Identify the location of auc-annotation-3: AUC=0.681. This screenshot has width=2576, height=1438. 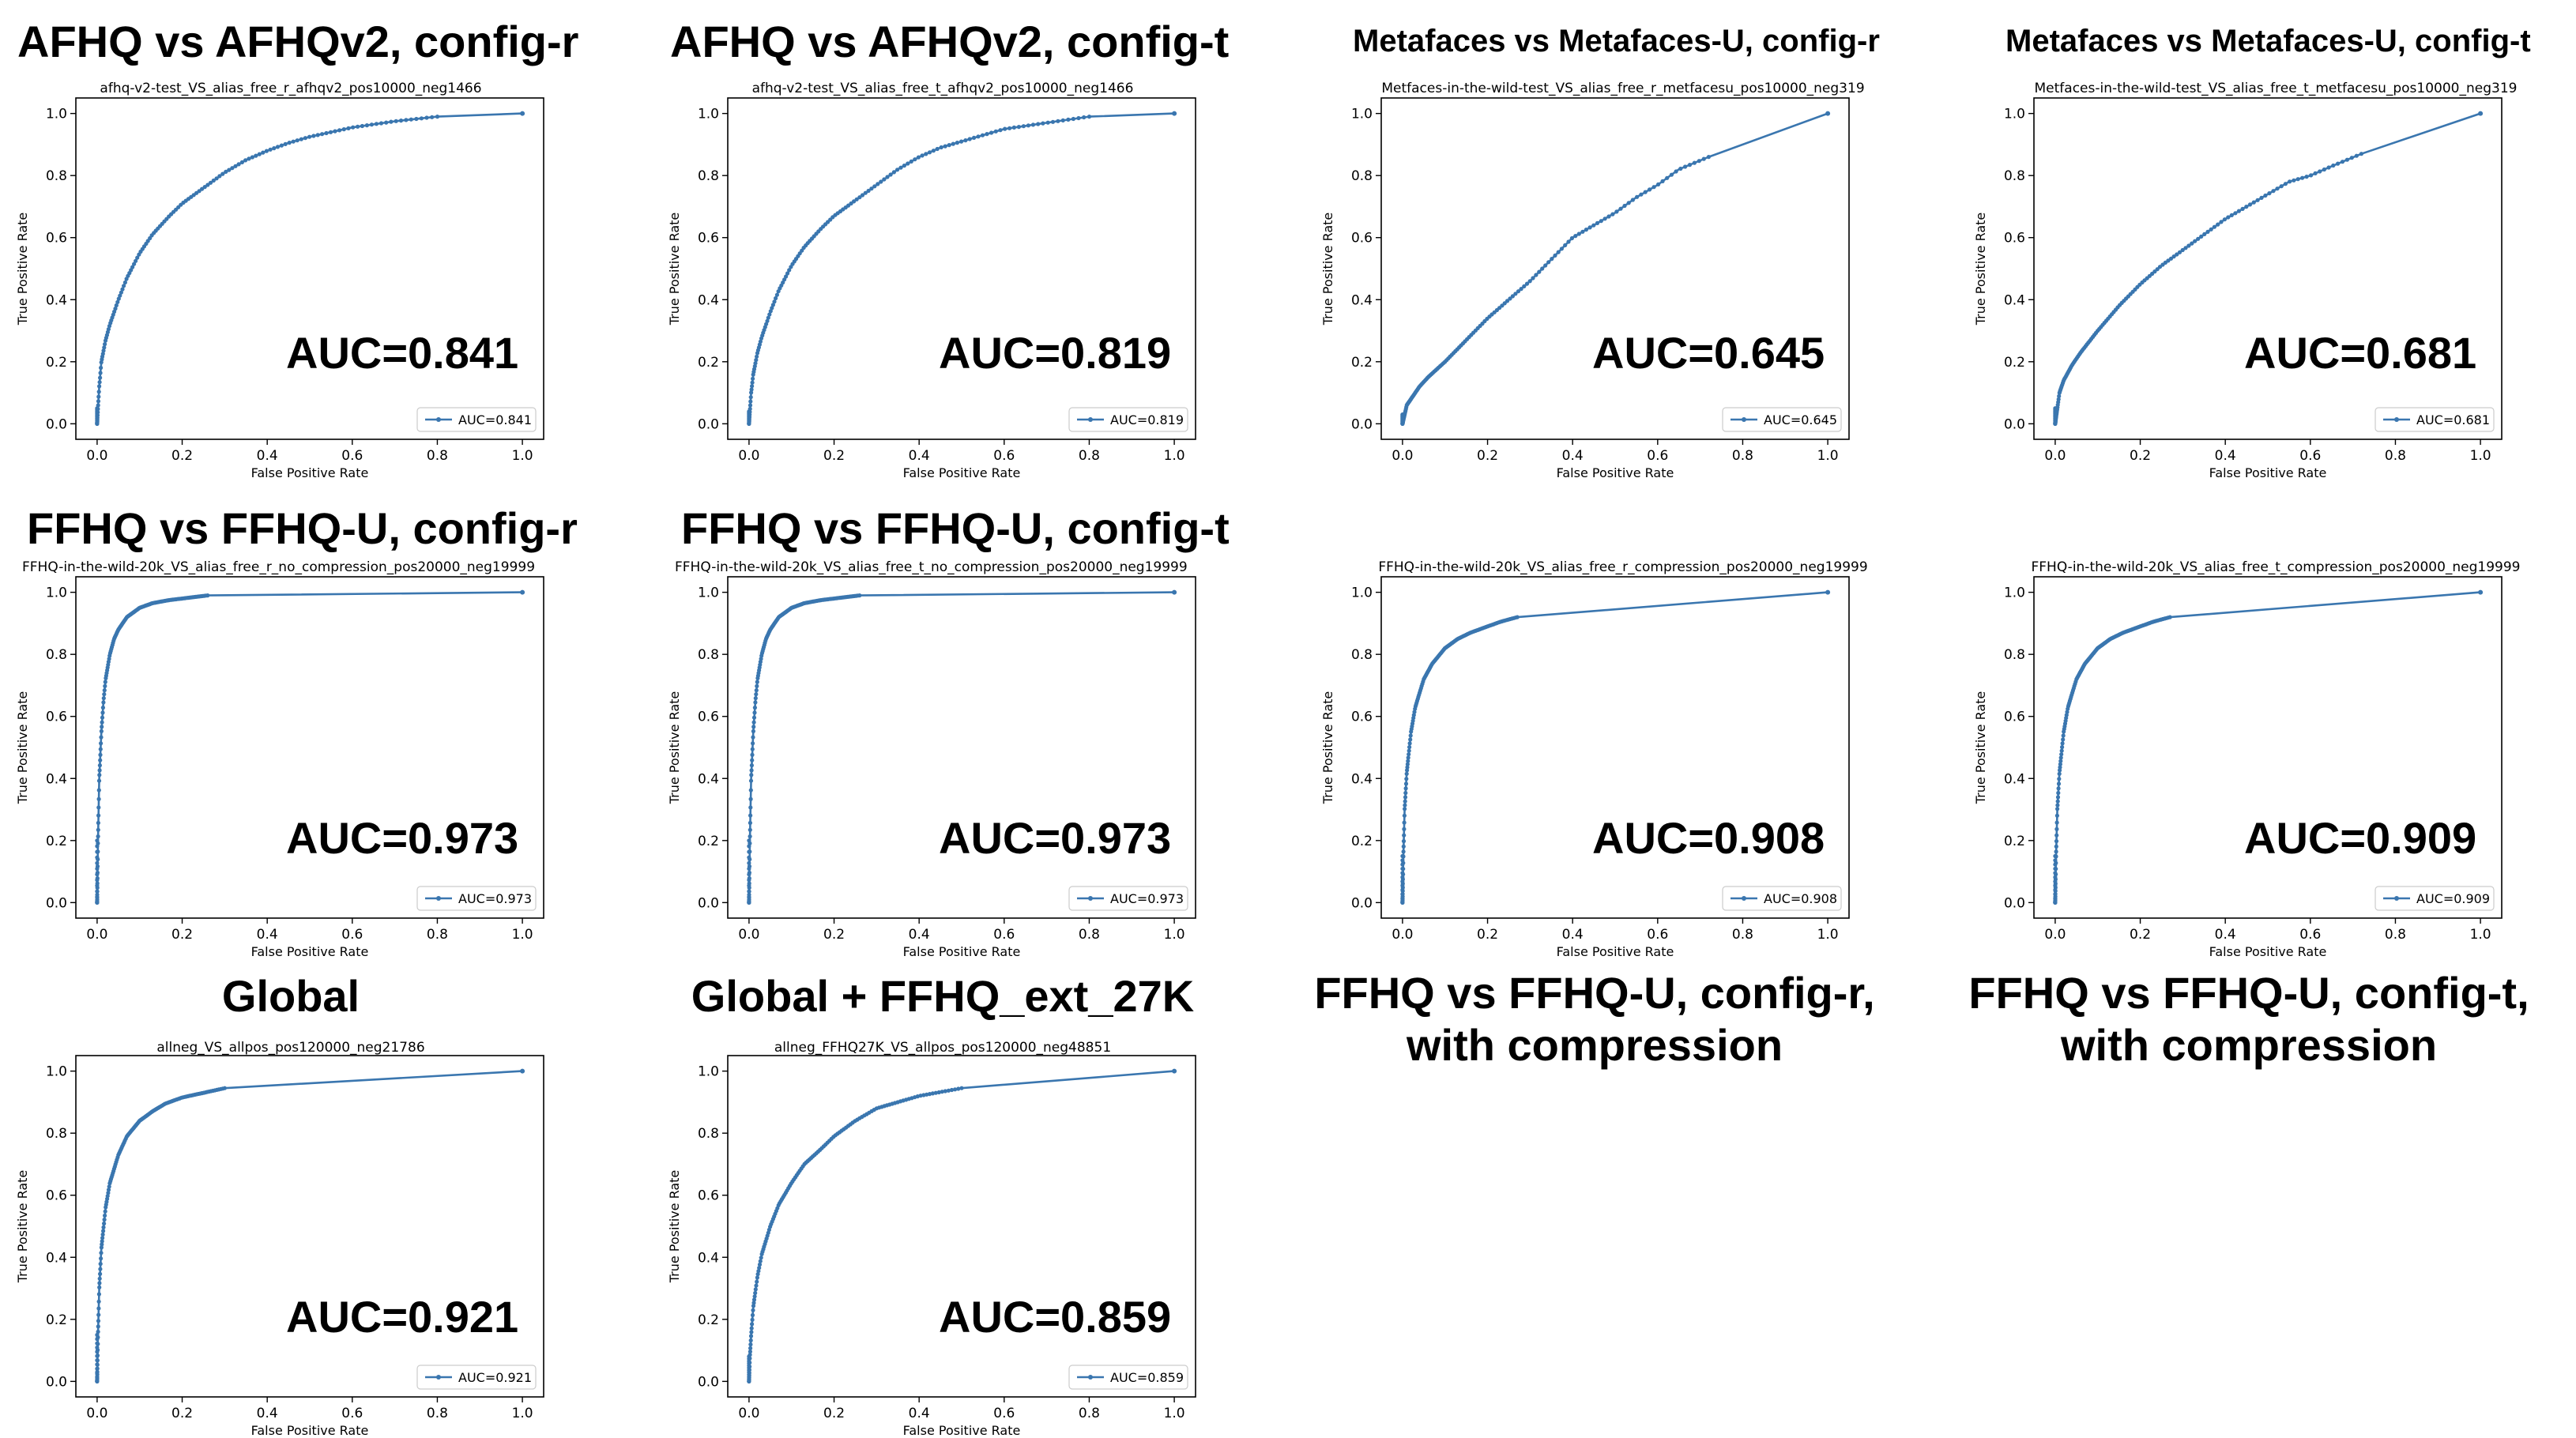
(2360, 353).